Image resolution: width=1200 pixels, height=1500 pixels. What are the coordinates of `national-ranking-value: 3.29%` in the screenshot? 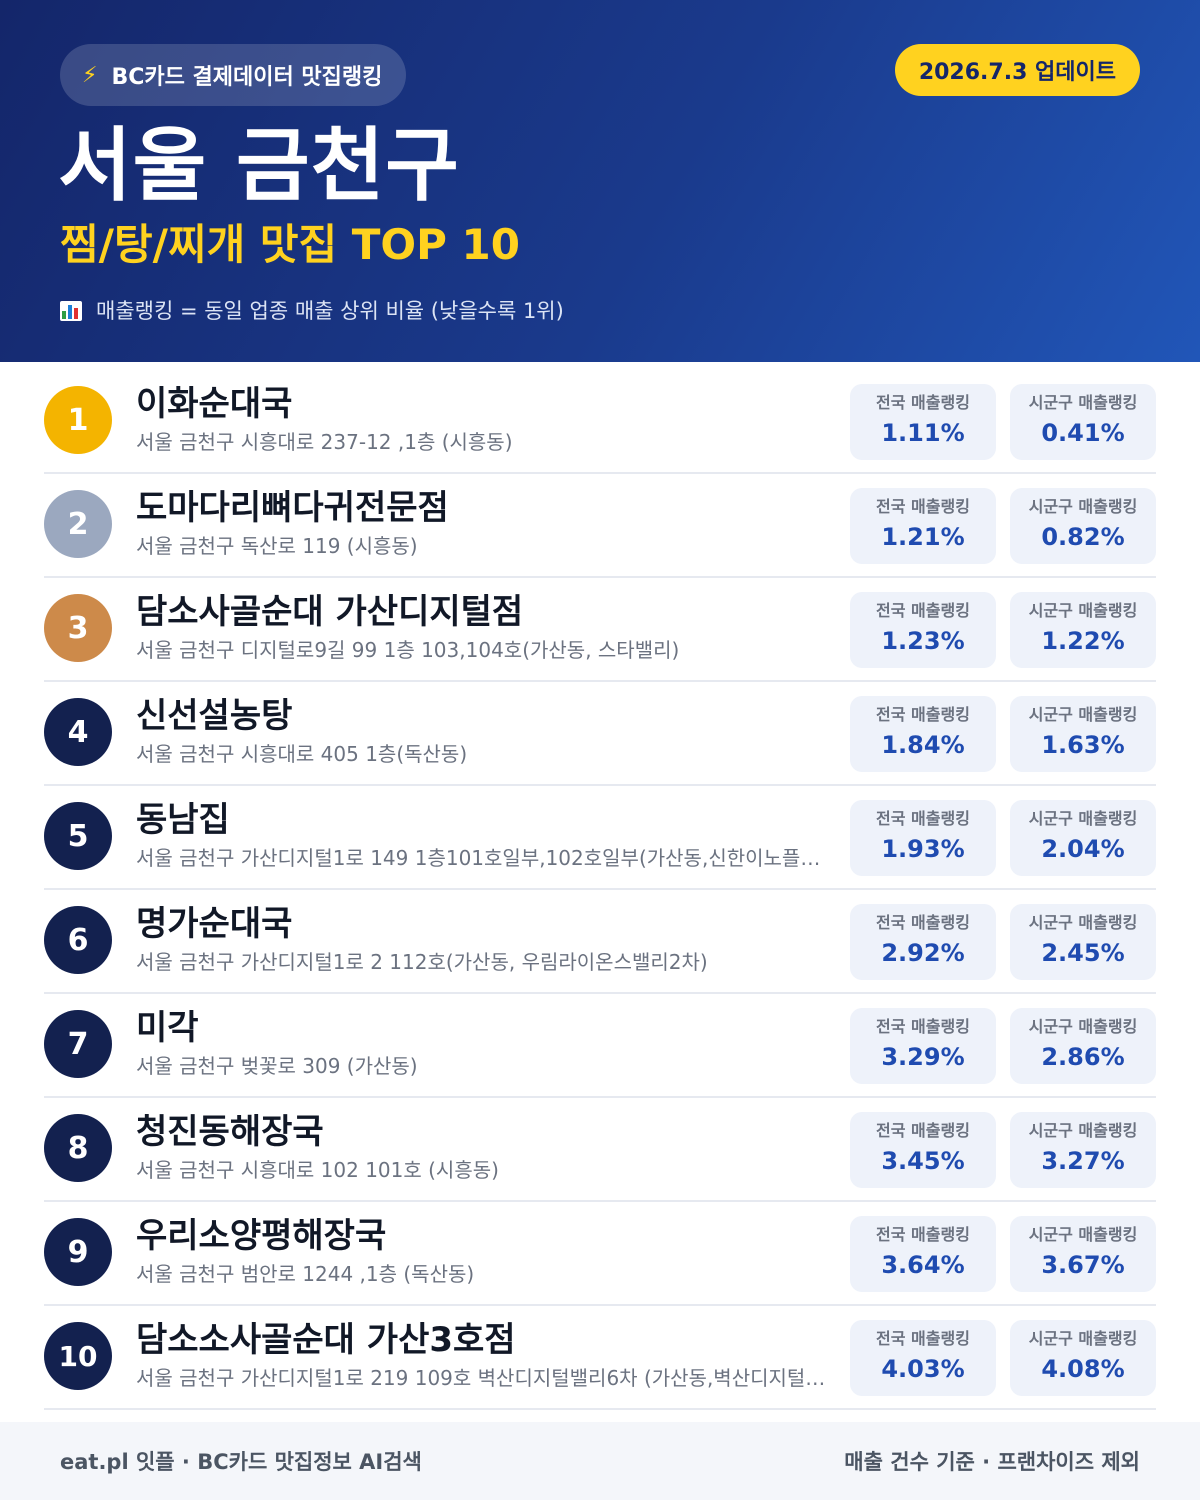 It's located at (923, 1057).